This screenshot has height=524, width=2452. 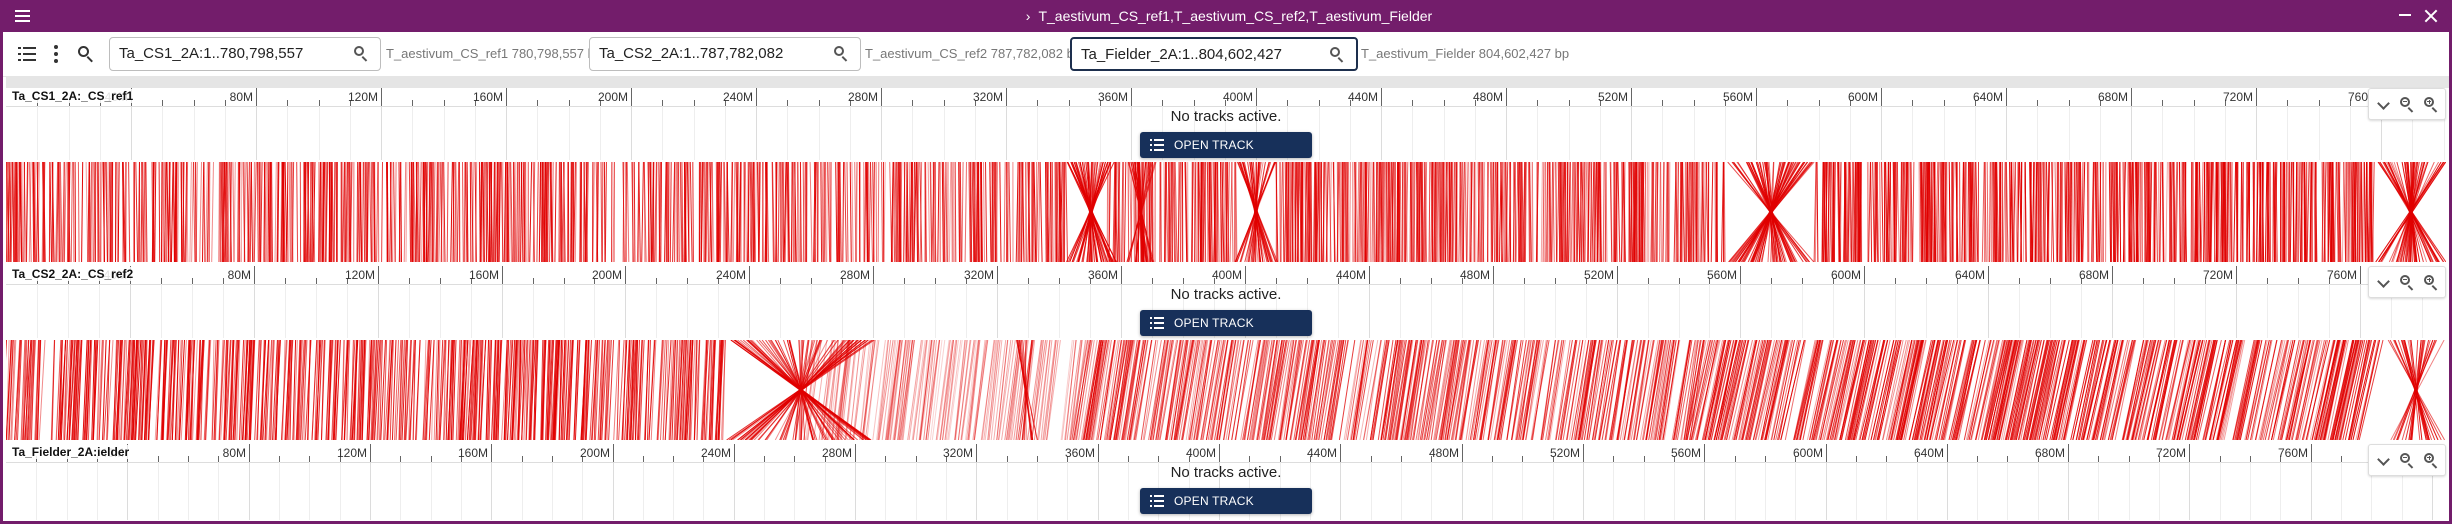 What do you see at coordinates (2431, 16) in the screenshot?
I see `close-icon` at bounding box center [2431, 16].